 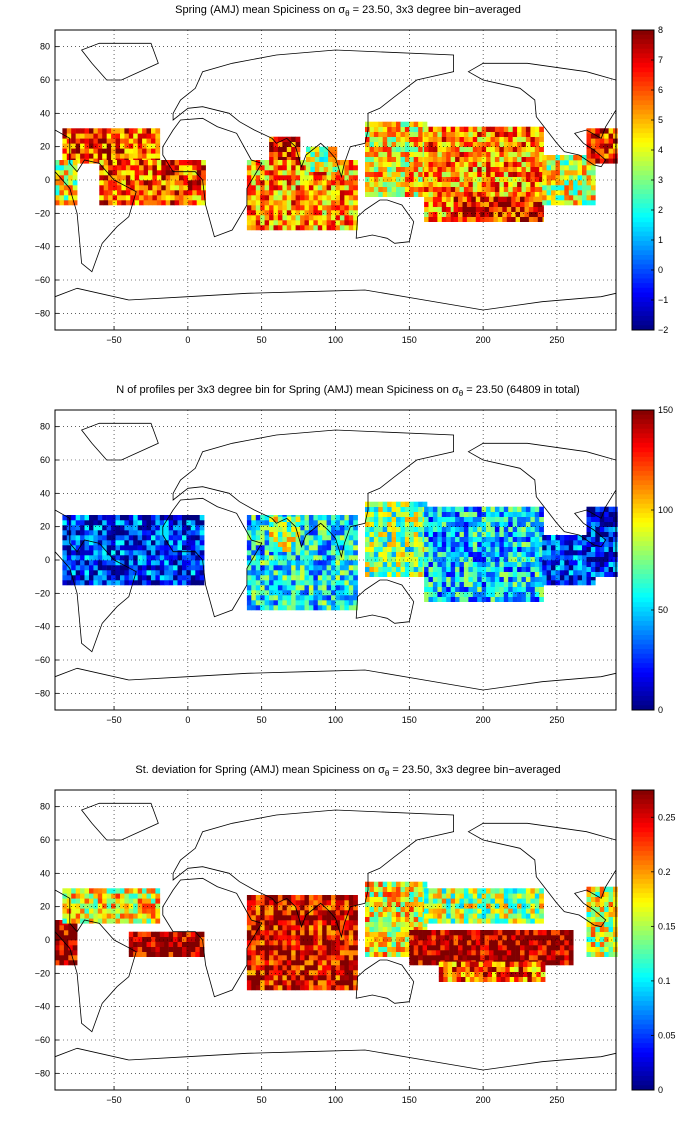 What do you see at coordinates (45, 460) in the screenshot?
I see `y-tick-label: 60` at bounding box center [45, 460].